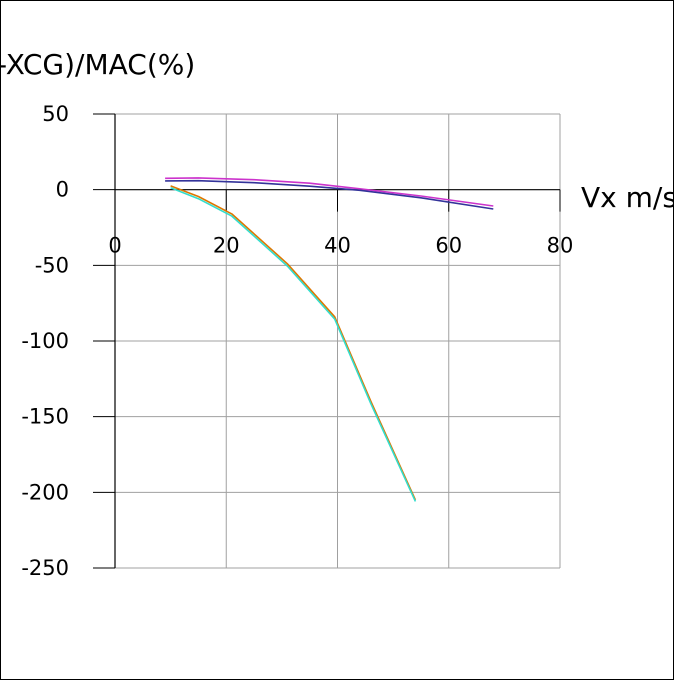  What do you see at coordinates (337, 246) in the screenshot?
I see `x-tick-label: 40` at bounding box center [337, 246].